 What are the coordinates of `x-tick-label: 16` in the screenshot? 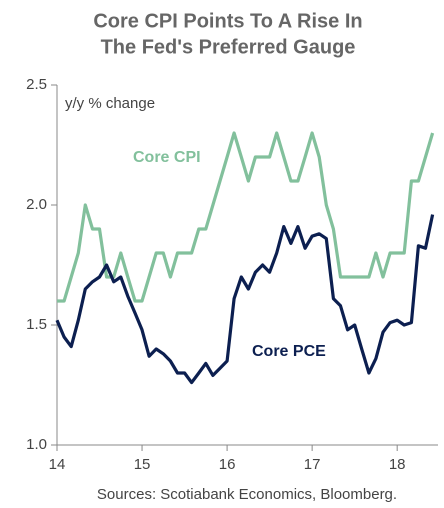 It's located at (227, 464).